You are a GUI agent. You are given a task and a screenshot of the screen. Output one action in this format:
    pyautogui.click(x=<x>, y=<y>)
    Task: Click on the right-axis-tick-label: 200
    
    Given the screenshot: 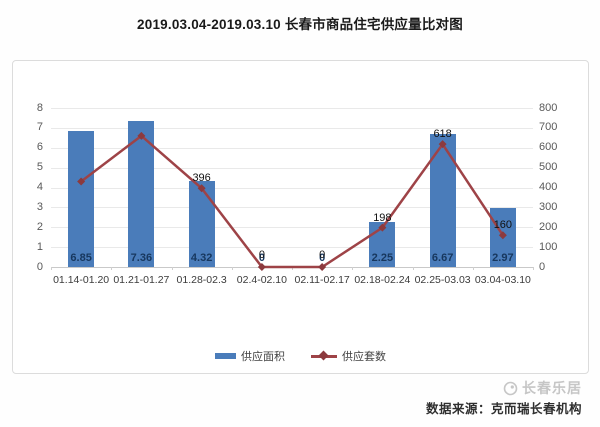 What is the action you would take?
    pyautogui.click(x=548, y=226)
    